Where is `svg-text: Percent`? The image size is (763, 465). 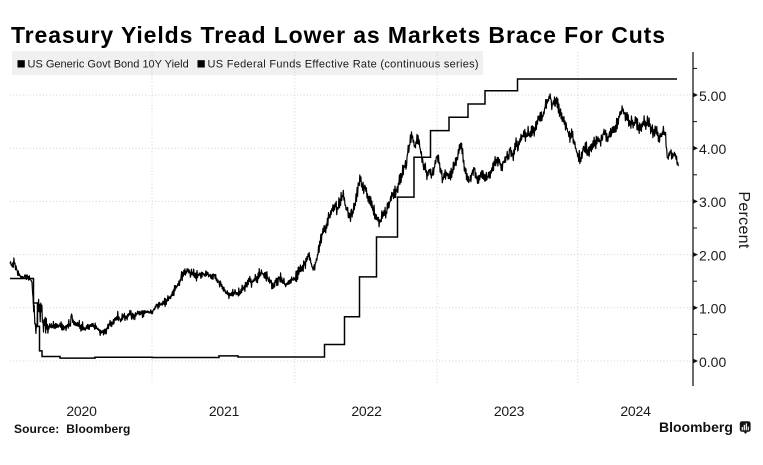
svg-text: Percent is located at coordinates (743, 219).